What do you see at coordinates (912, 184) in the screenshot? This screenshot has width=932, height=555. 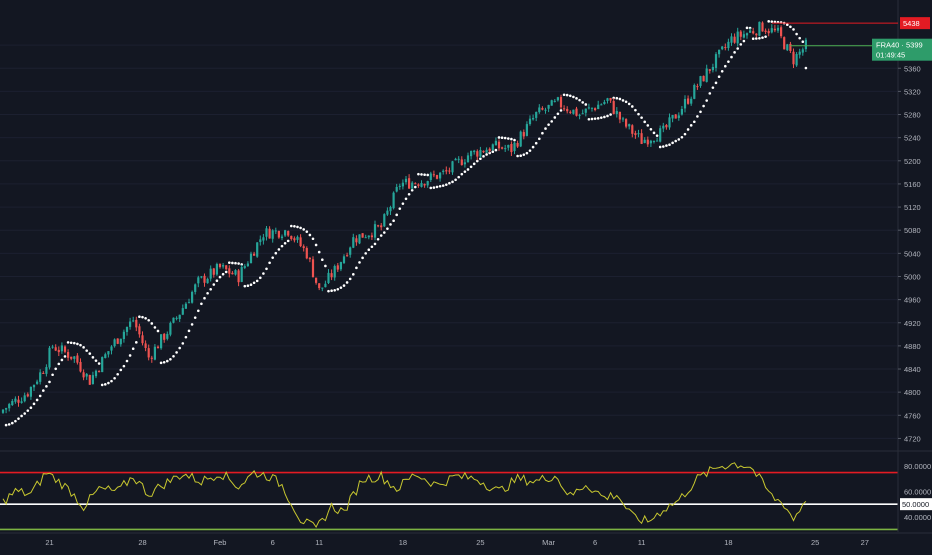 I see `price-tick-label: 5160` at bounding box center [912, 184].